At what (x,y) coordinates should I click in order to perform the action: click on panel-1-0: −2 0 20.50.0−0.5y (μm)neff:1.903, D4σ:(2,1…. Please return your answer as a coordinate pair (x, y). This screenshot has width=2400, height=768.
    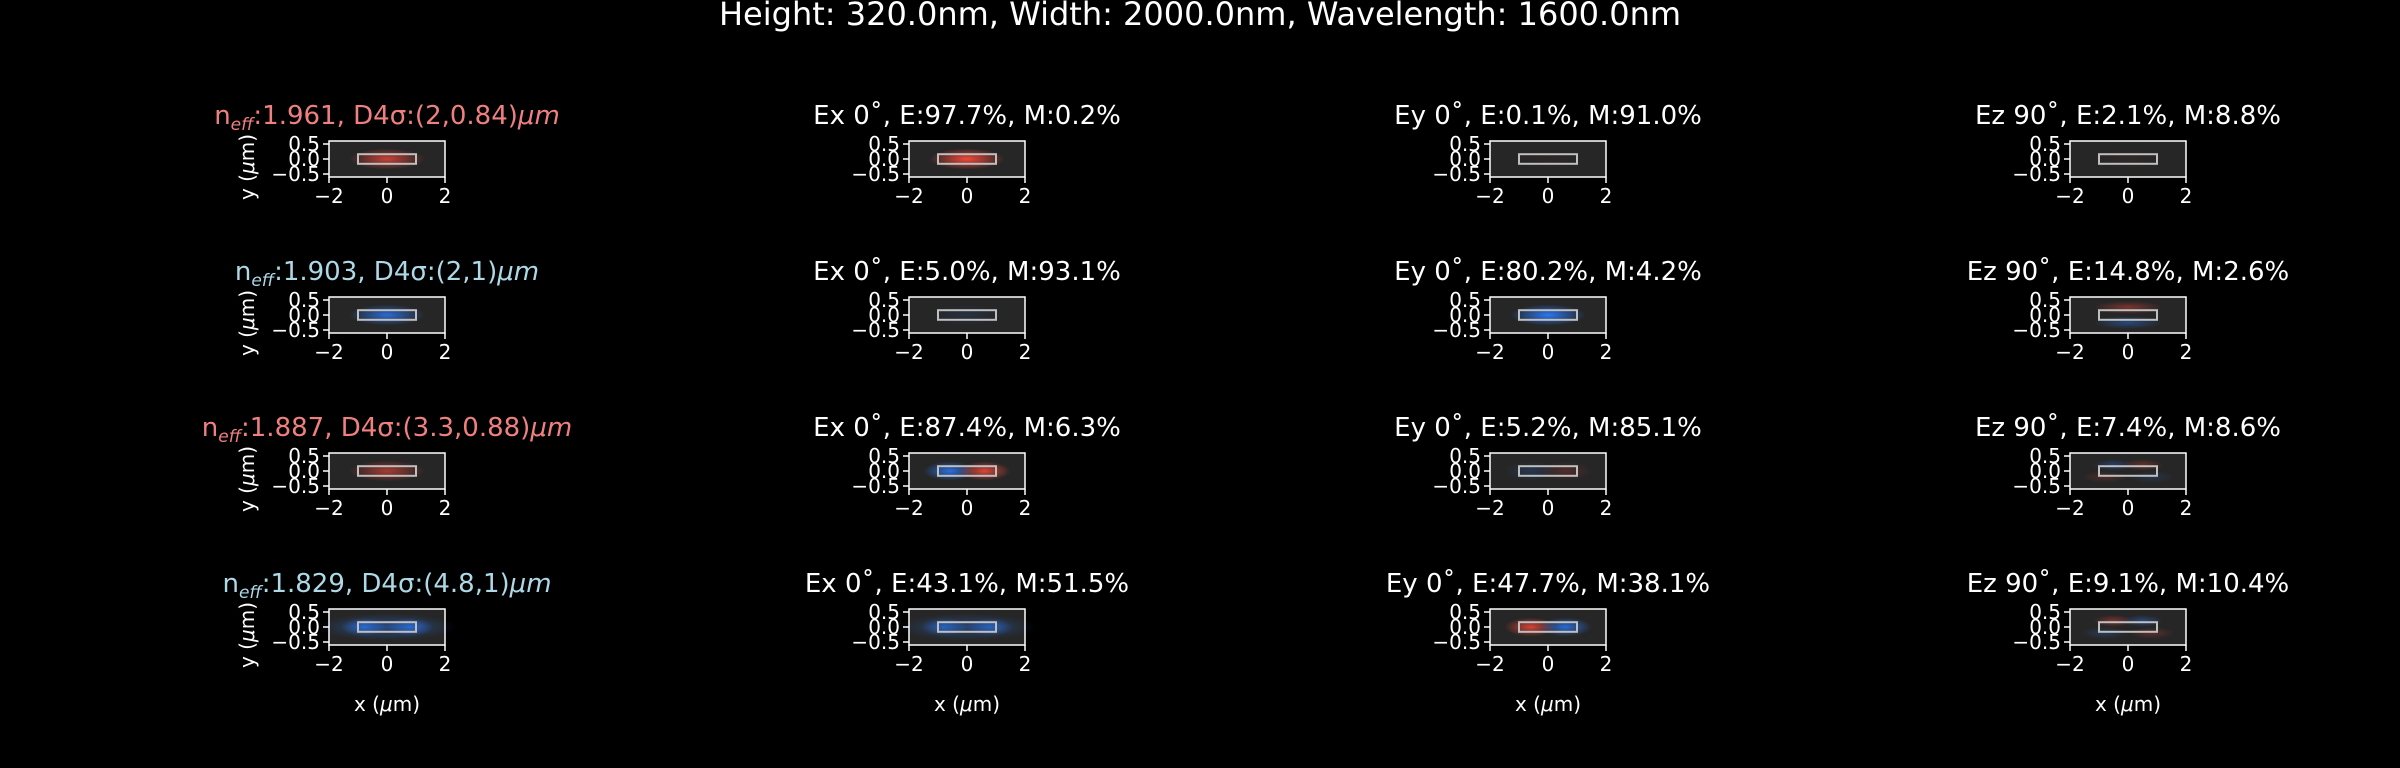
    Looking at the image, I should click on (387, 310).